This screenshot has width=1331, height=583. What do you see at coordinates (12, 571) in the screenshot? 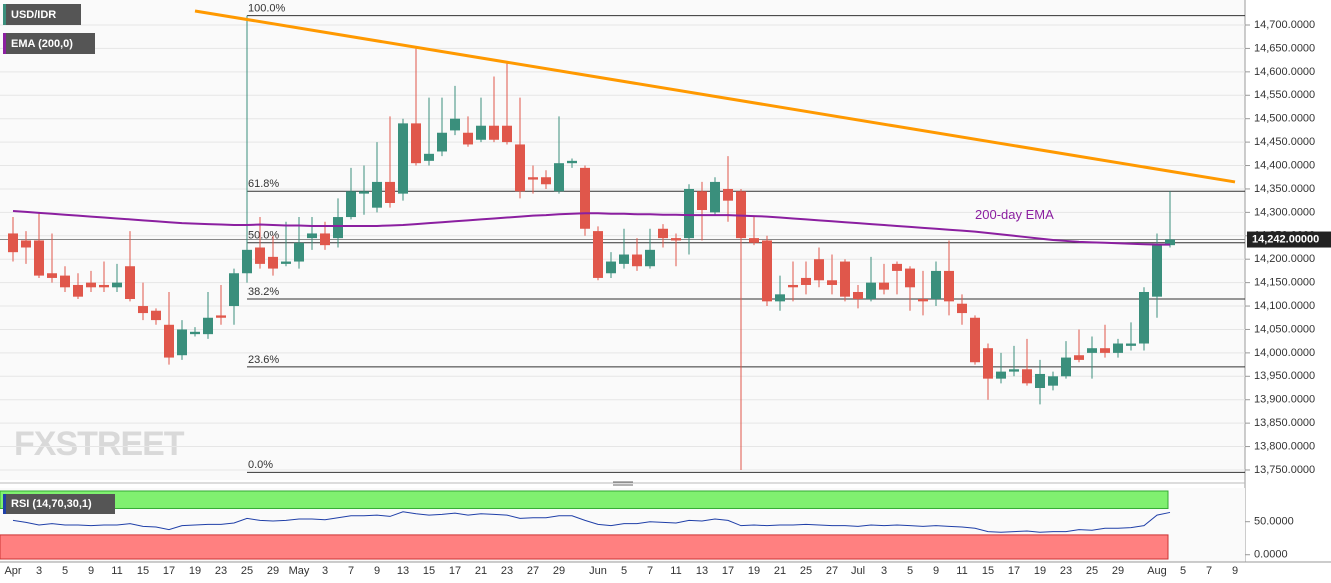
I see `x-tick-label: Apr` at bounding box center [12, 571].